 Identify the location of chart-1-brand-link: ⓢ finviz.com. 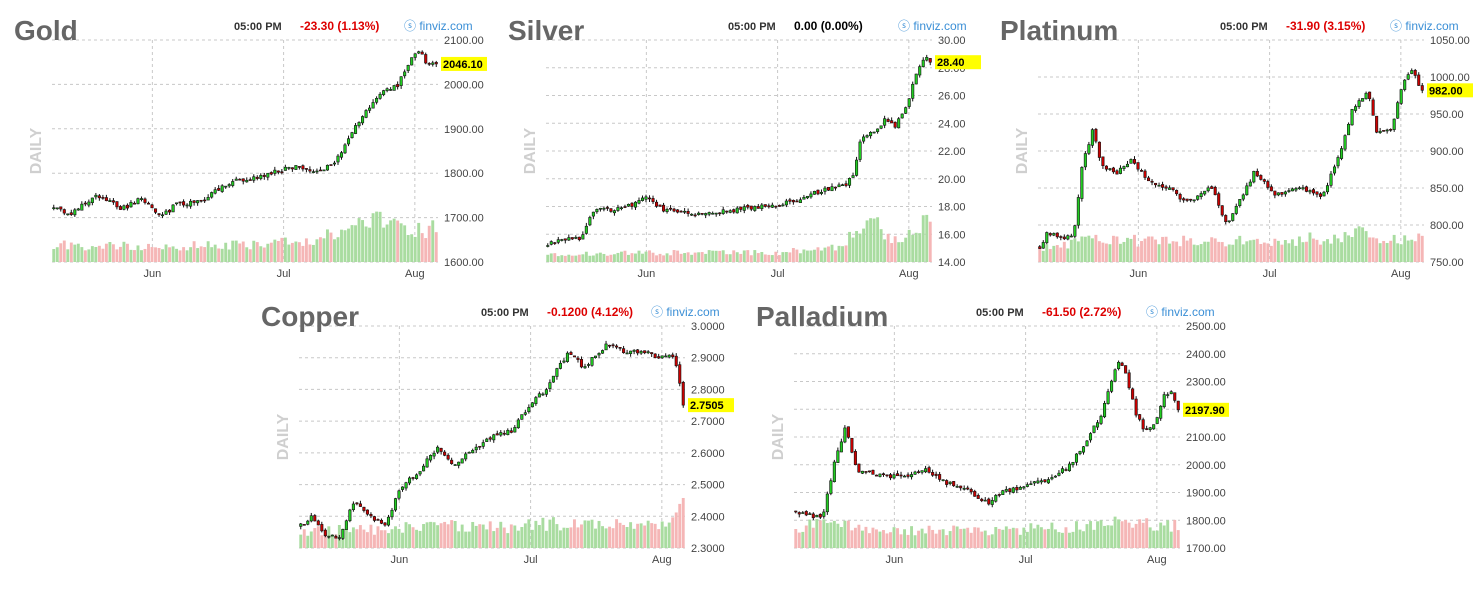
(932, 26).